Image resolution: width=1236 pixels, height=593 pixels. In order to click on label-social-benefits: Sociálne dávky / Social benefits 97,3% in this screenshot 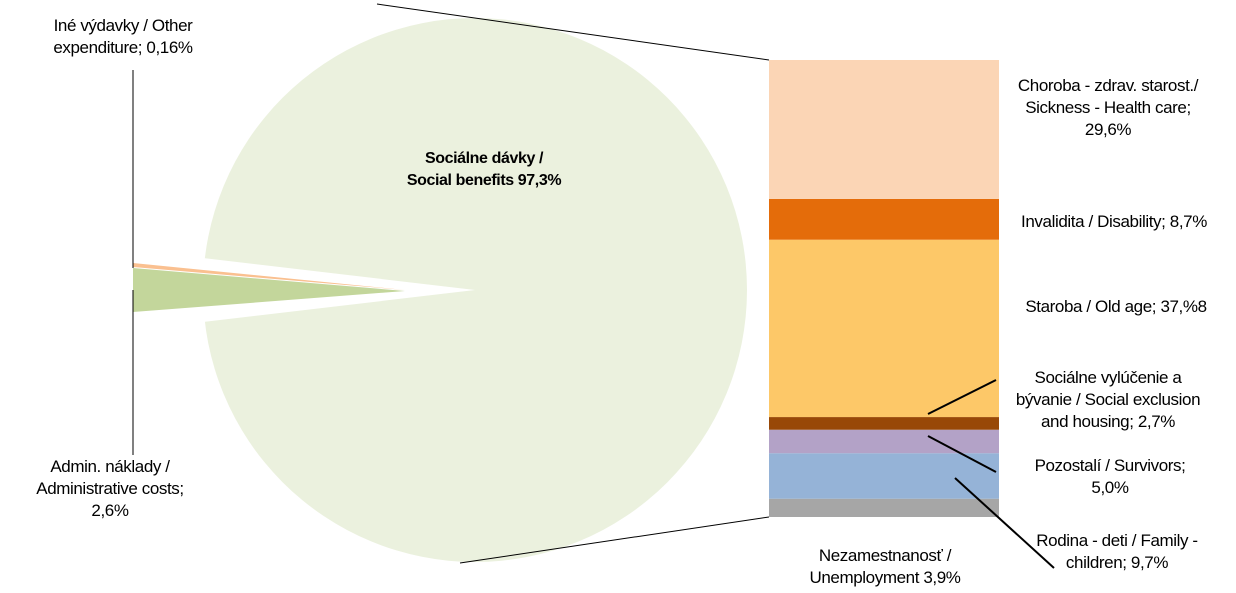, I will do `click(484, 169)`.